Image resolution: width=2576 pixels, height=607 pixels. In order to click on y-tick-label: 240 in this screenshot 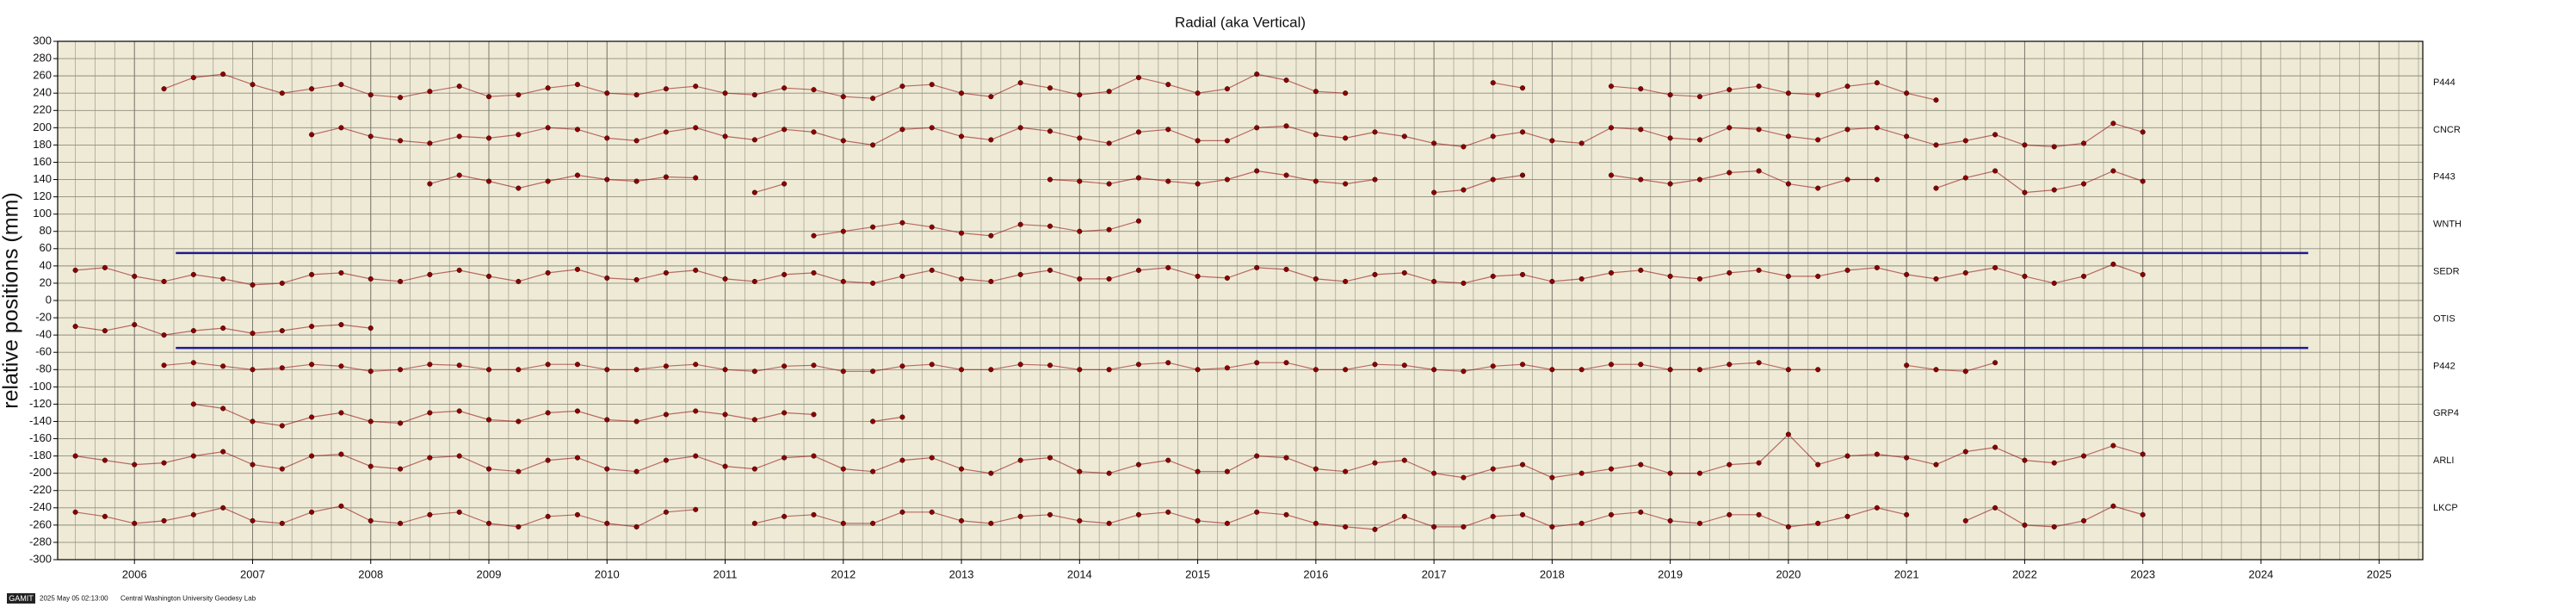, I will do `click(42, 92)`.